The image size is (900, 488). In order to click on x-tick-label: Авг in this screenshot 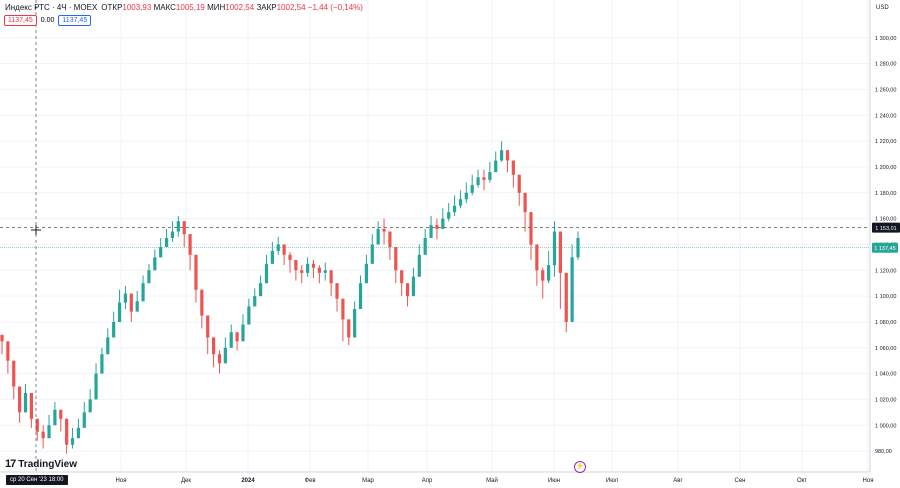, I will do `click(678, 481)`.